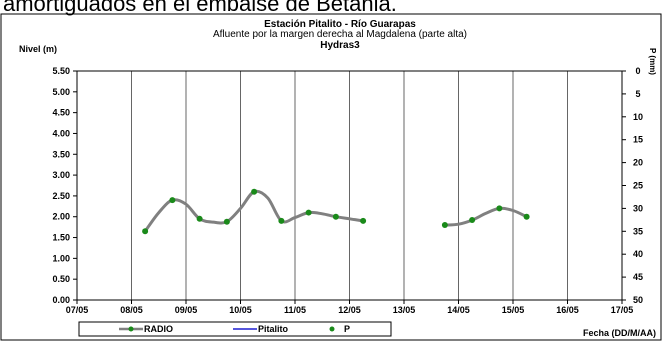  What do you see at coordinates (131, 310) in the screenshot?
I see `x-tick-label: 08/05` at bounding box center [131, 310].